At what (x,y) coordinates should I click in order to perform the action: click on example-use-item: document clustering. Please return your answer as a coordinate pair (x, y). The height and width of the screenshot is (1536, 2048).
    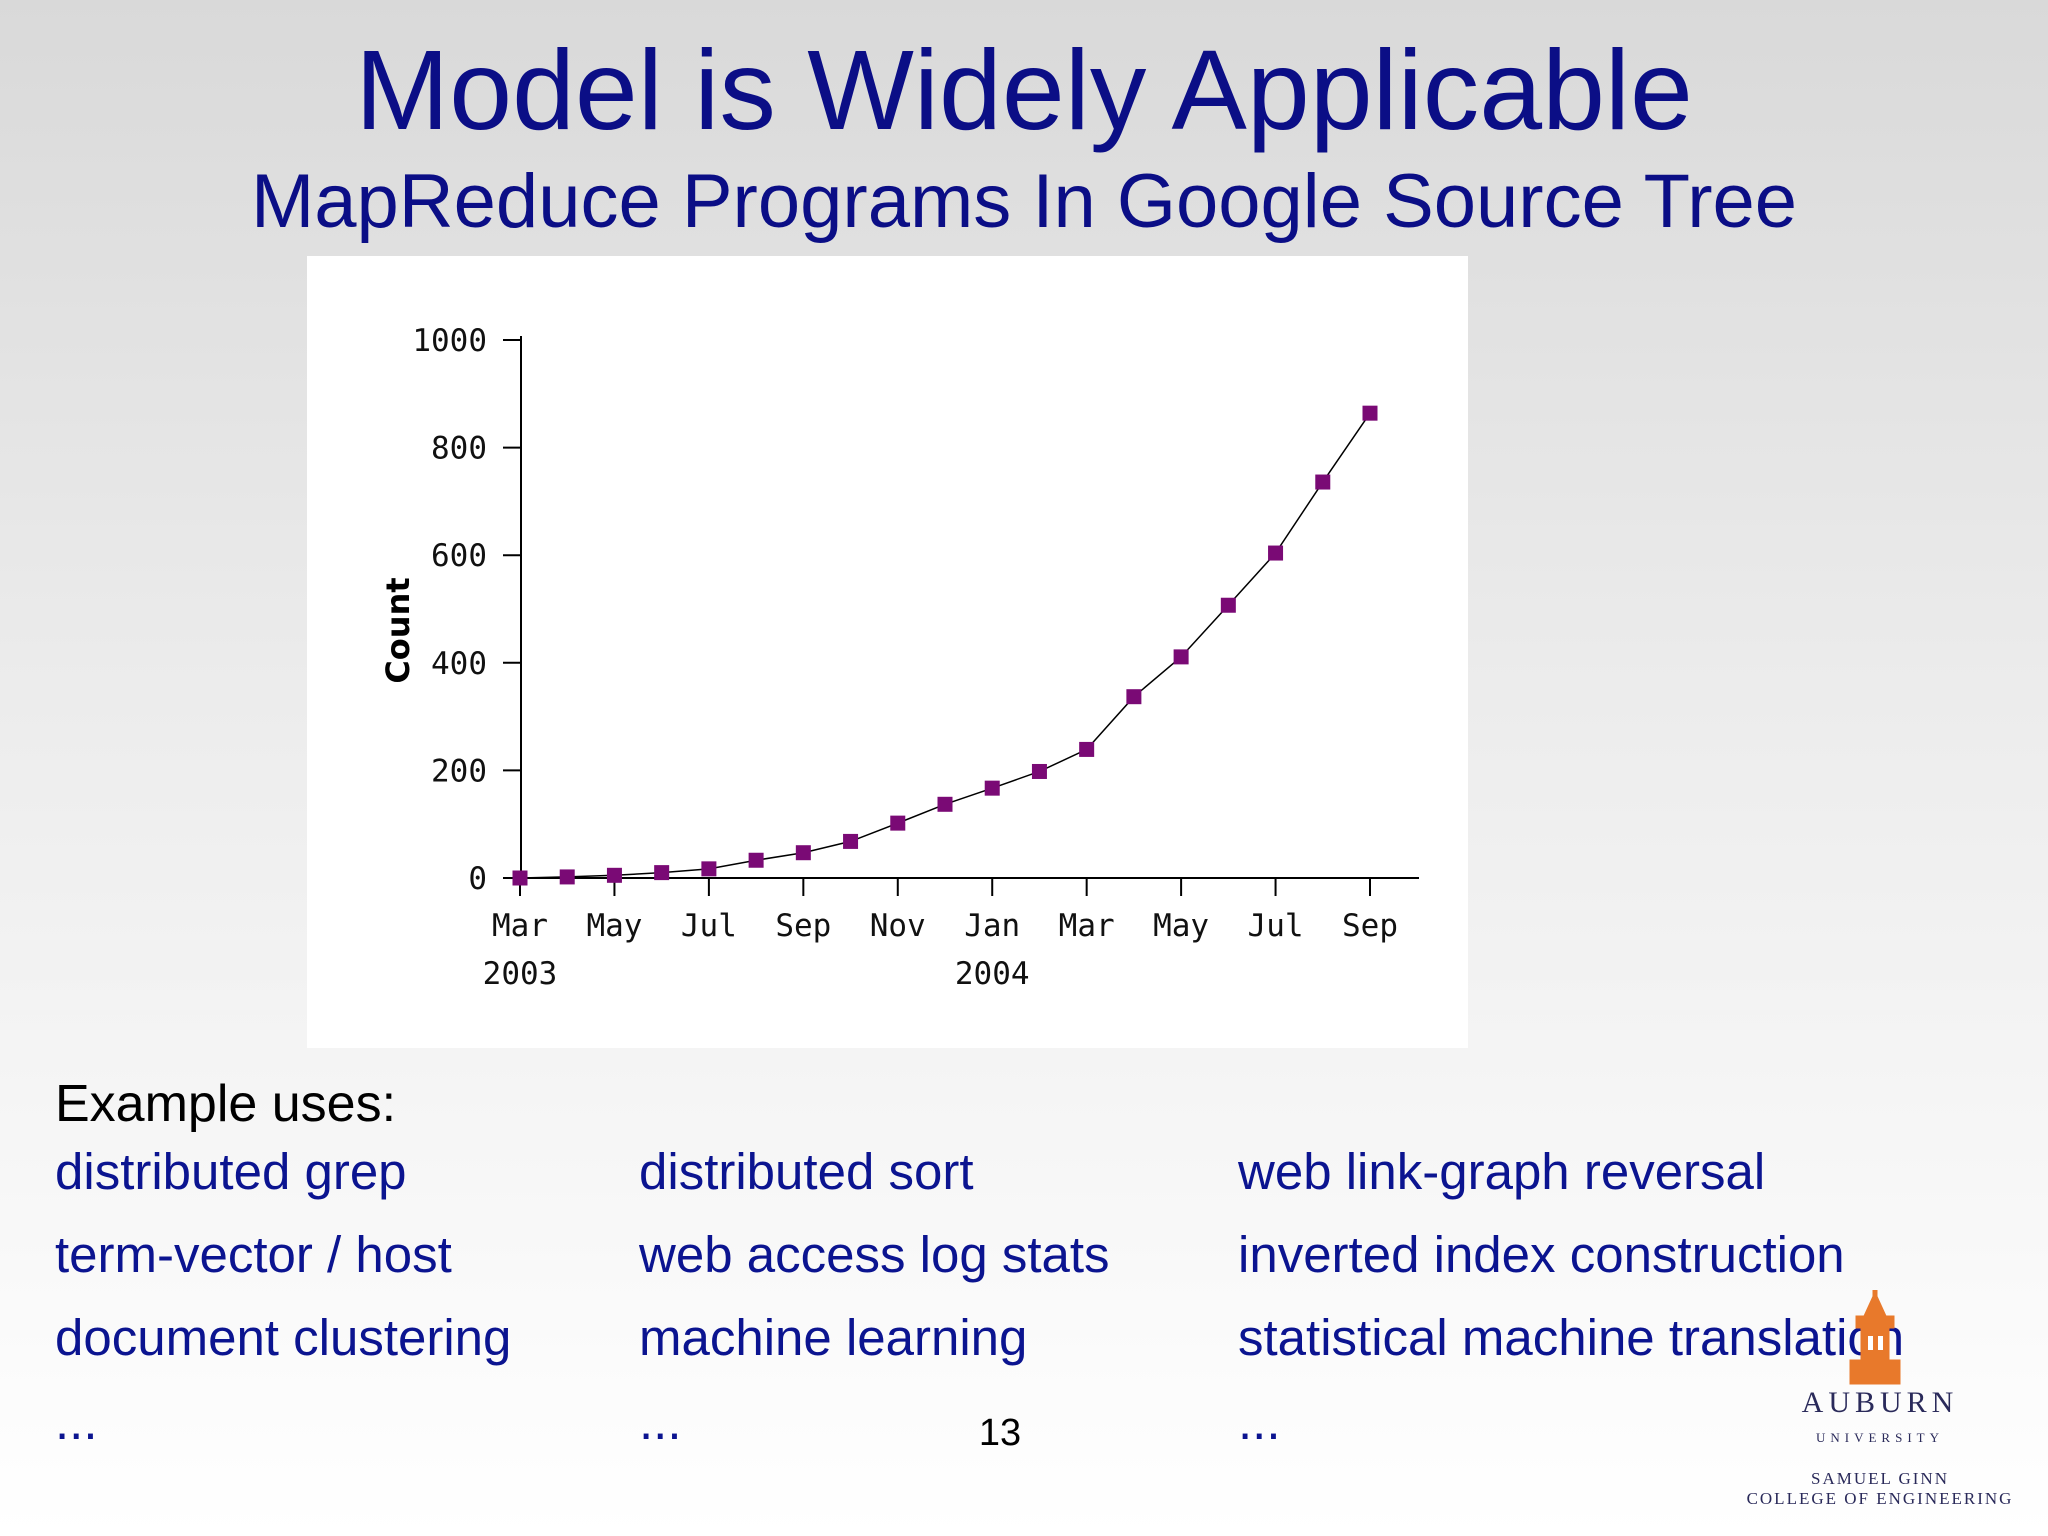
    Looking at the image, I should click on (283, 1337).